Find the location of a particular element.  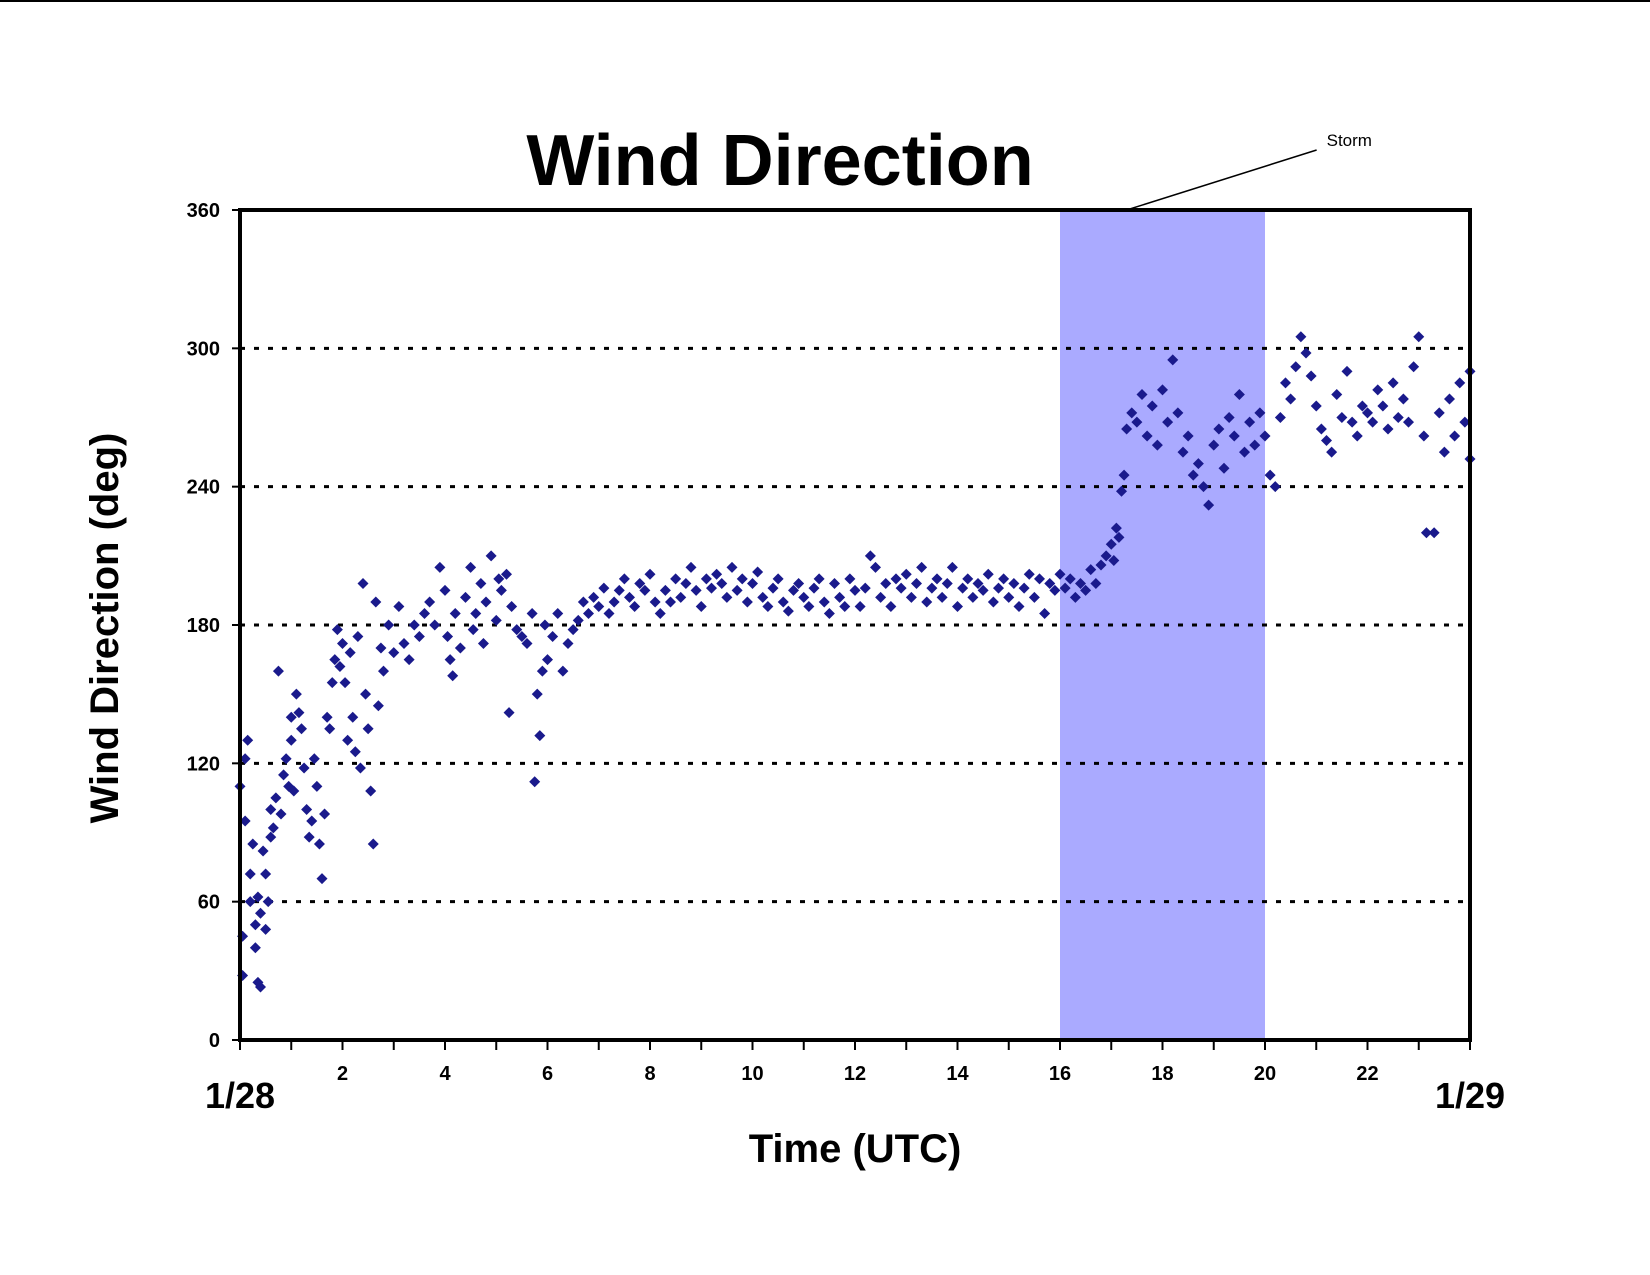

y-tick-label: 0 is located at coordinates (214, 1041).